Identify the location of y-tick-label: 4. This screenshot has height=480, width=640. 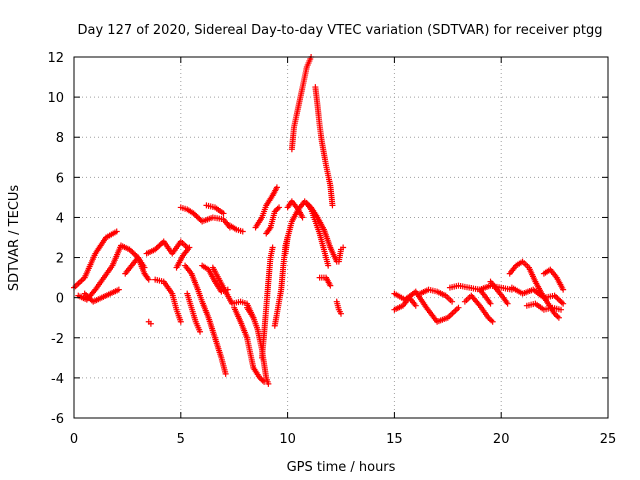
(60, 218).